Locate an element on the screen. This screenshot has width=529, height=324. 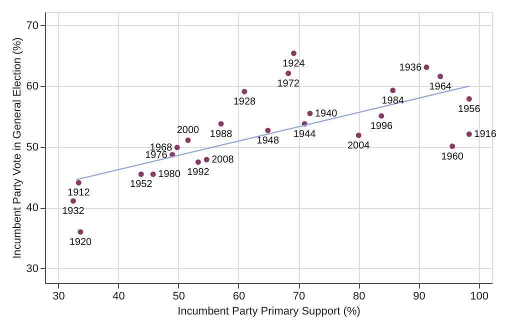
y-axis-title: Incumbent Party Vote in General Election (%) is located at coordinates (17, 148).